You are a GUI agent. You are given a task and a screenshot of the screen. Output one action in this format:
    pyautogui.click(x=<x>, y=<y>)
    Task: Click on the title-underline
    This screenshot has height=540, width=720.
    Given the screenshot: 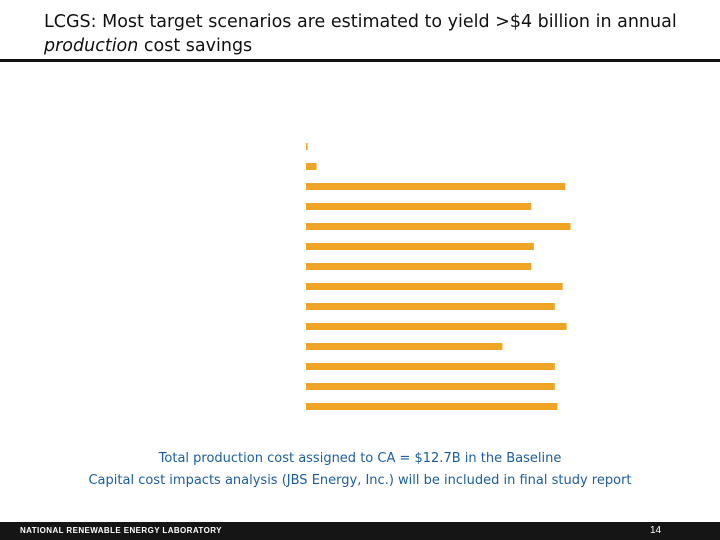 What is the action you would take?
    pyautogui.click(x=360, y=60)
    